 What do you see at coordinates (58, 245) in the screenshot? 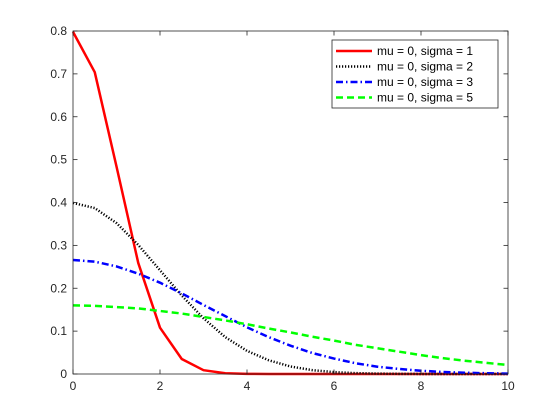
I see `y-tick-label: 0.3` at bounding box center [58, 245].